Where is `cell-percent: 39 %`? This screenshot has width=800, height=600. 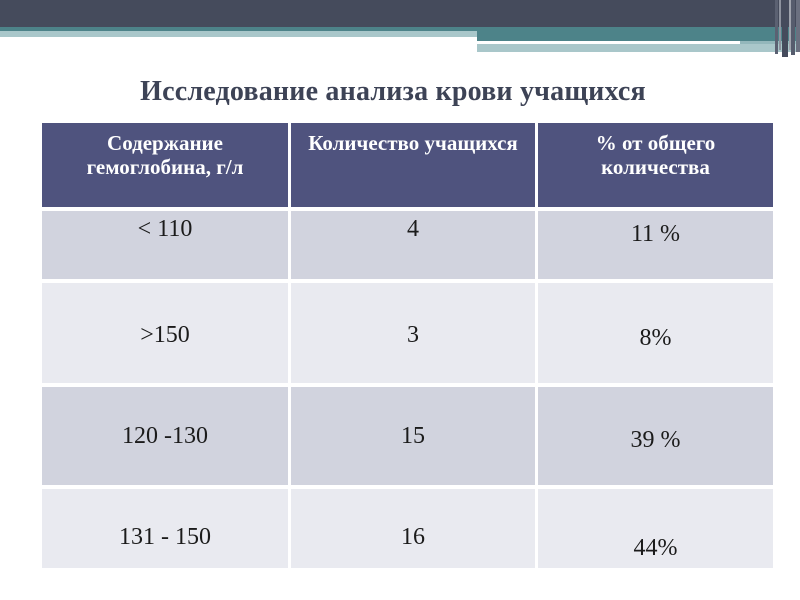 cell-percent: 39 % is located at coordinates (655, 436).